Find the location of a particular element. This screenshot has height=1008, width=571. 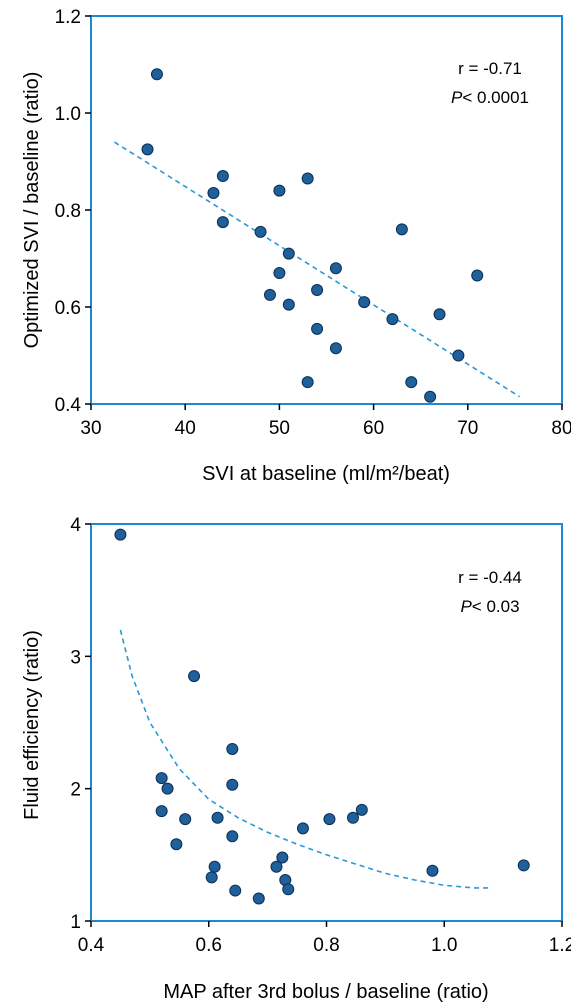

x-tick-label: 40 is located at coordinates (185, 428).